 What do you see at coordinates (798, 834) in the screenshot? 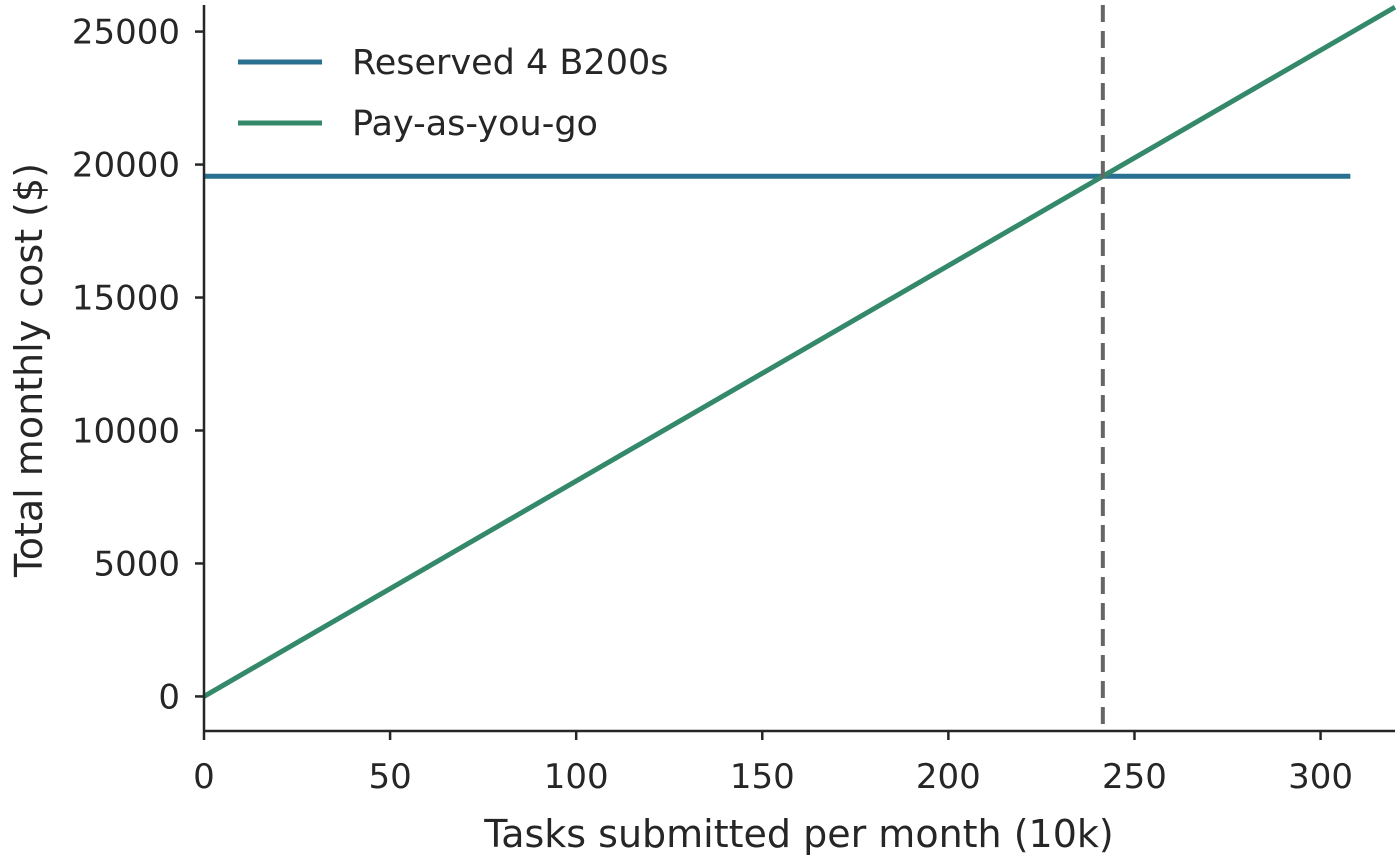
I see `x-axis-title: Tasks submitted per month (10k)` at bounding box center [798, 834].